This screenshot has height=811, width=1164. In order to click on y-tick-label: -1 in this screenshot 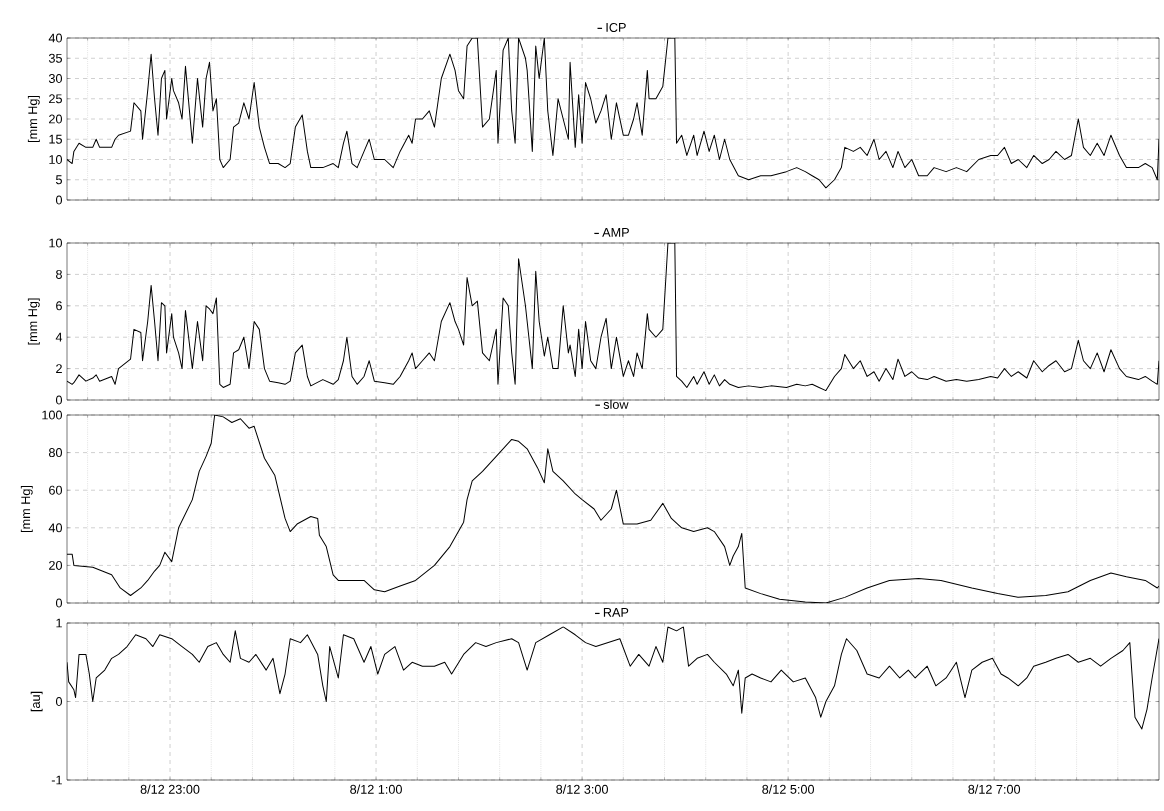, I will do `click(56, 780)`.